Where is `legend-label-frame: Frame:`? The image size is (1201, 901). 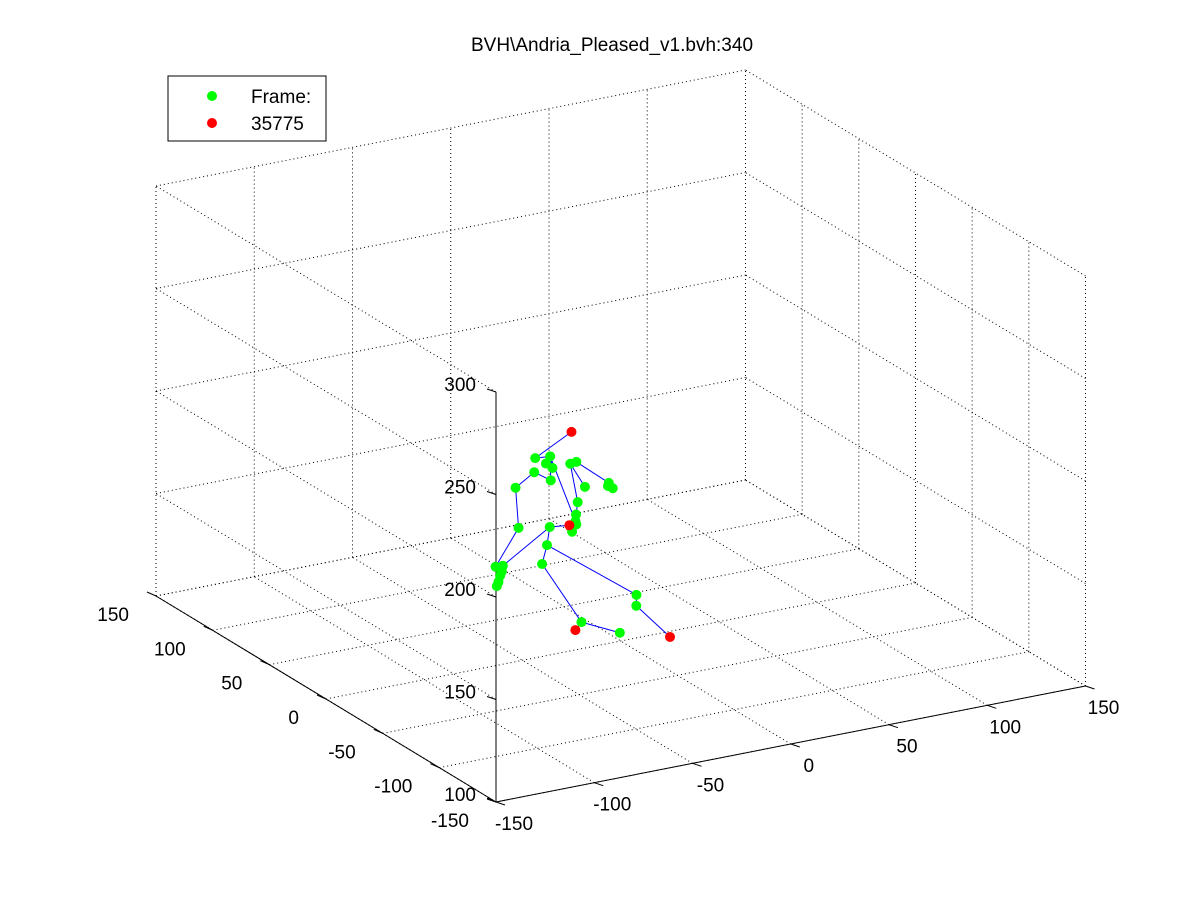
legend-label-frame: Frame: is located at coordinates (281, 97).